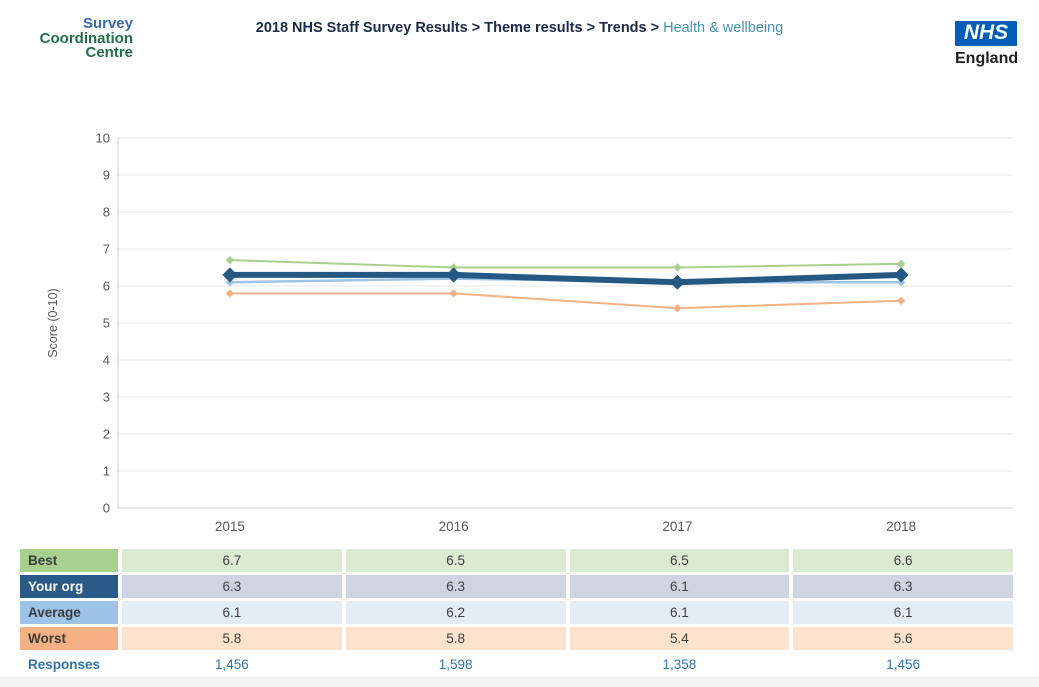  Describe the element at coordinates (69, 612) in the screenshot. I see `row-label-average: Average` at that location.